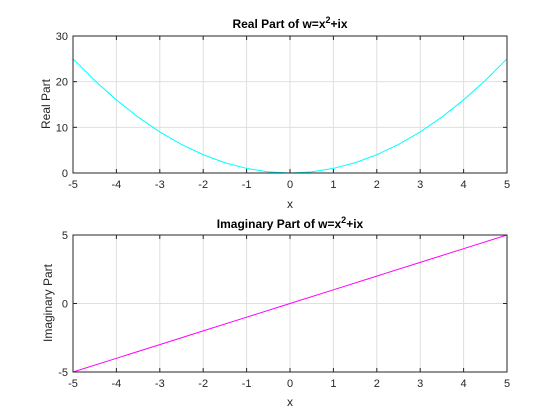 This screenshot has height=420, width=560. Describe the element at coordinates (420, 185) in the screenshot. I see `real-part-x-tick-label: 3` at that location.